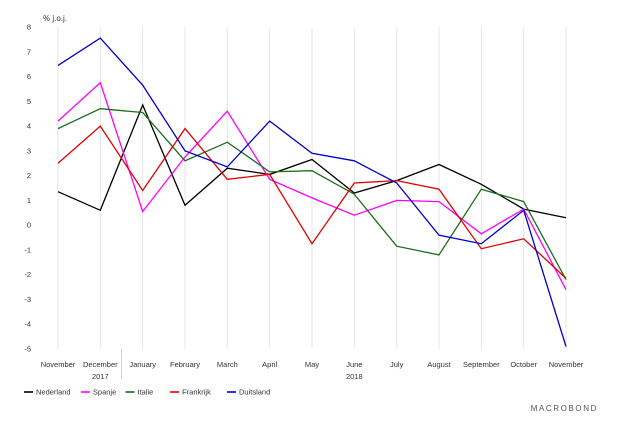 This screenshot has width=624, height=430. Describe the element at coordinates (100, 376) in the screenshot. I see `year-label: 2017` at that location.